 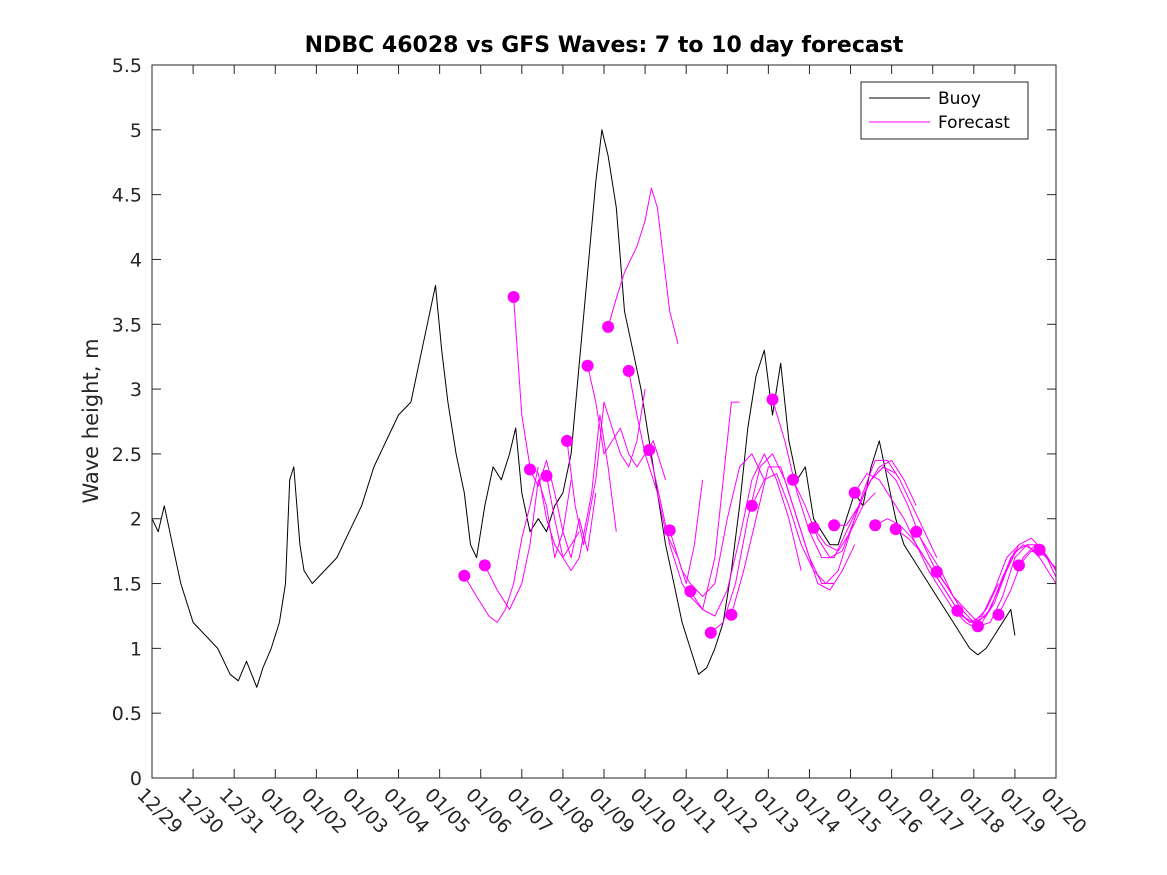 I want to click on y-tick-label: 4, so click(x=136, y=260).